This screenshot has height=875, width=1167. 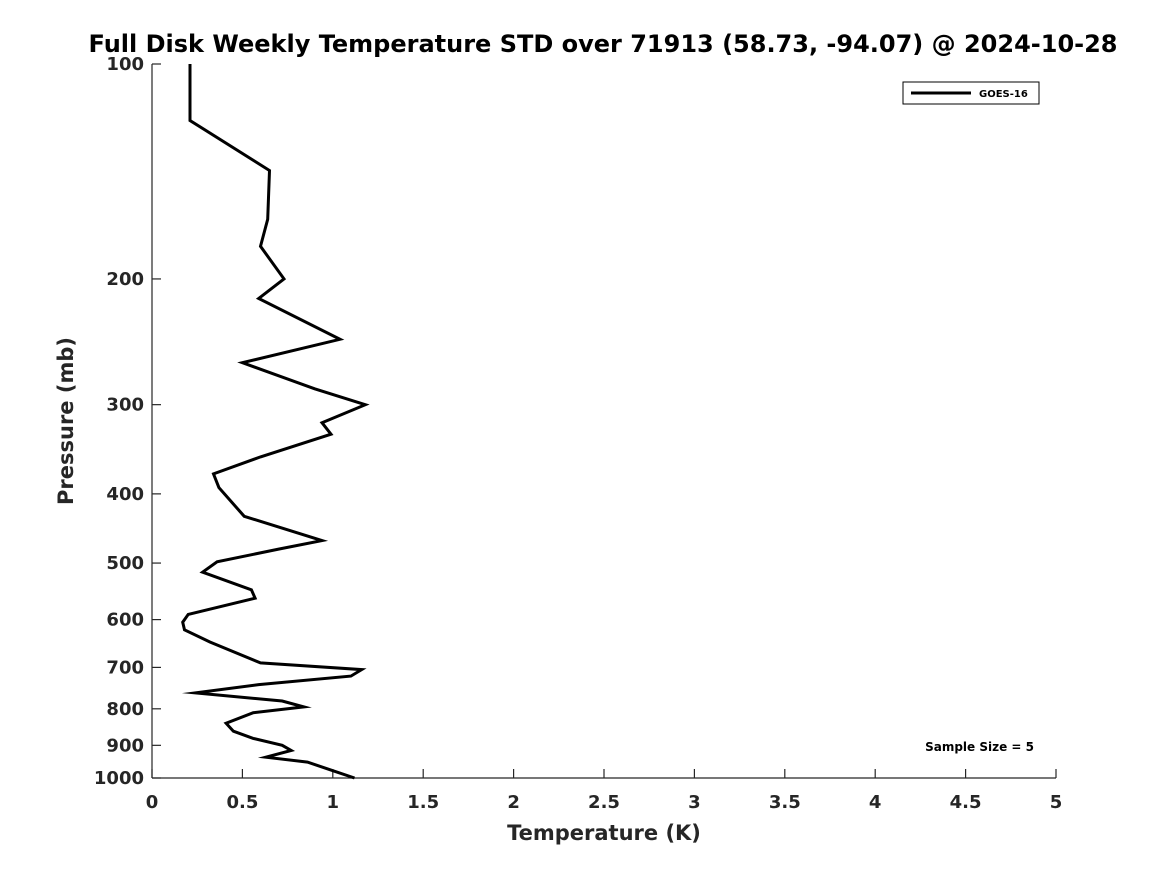 I want to click on y-ticks: 100 200 300 400 500 600 700 800 900 1000, so click(x=127, y=421).